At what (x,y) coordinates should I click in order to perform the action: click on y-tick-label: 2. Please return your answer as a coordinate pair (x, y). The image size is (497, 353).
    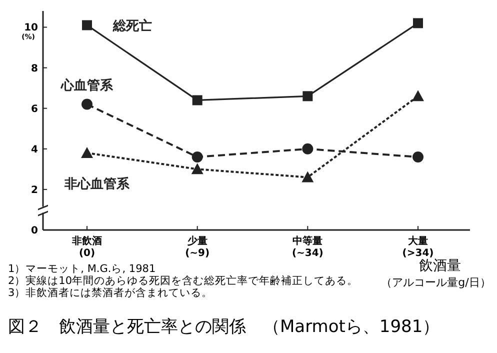
    Looking at the image, I should click on (34, 190).